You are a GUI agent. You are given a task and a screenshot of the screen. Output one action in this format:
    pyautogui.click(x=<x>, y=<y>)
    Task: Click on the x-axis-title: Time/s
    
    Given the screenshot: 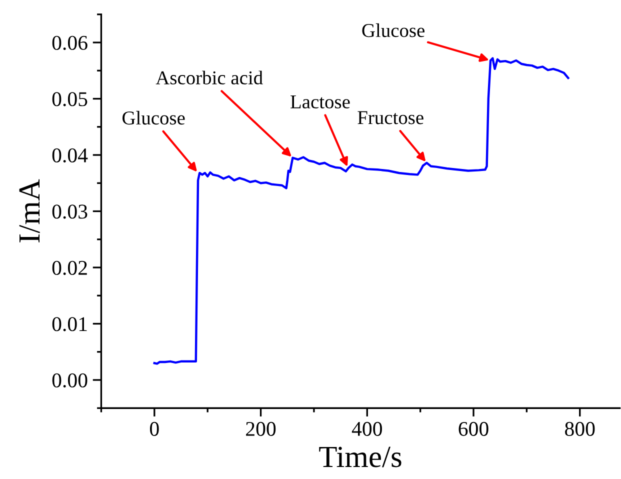 What is the action you would take?
    pyautogui.click(x=360, y=457)
    